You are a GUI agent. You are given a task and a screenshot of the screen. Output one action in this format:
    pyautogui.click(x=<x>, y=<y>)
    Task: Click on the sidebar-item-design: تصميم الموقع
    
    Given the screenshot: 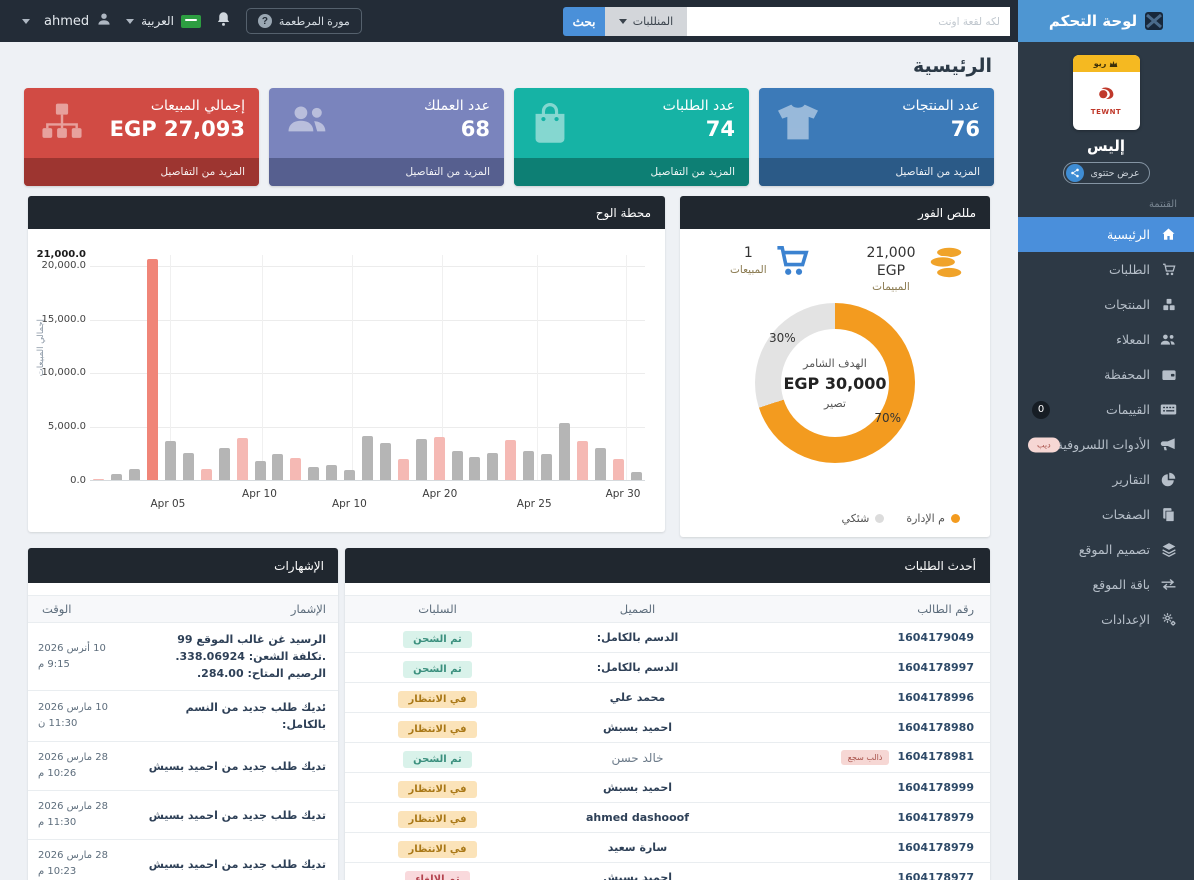 What is the action you would take?
    pyautogui.click(x=1106, y=549)
    